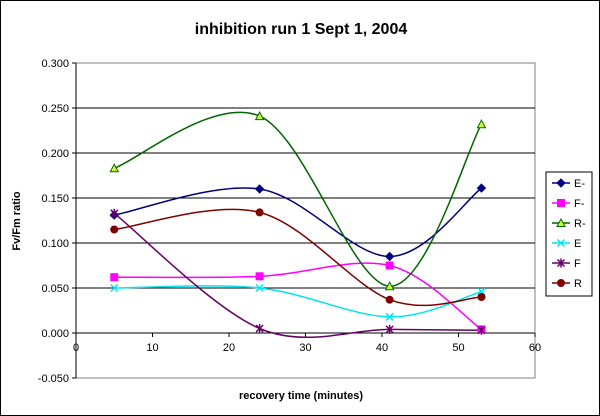  Describe the element at coordinates (382, 348) in the screenshot. I see `x-tick-label: 40` at that location.